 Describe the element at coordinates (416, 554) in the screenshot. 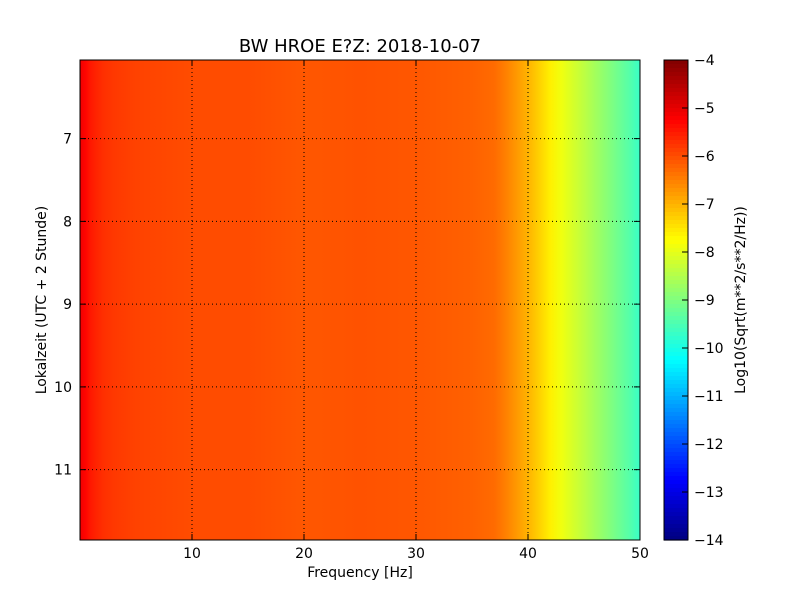

I see `x-tick-label: 30` at that location.